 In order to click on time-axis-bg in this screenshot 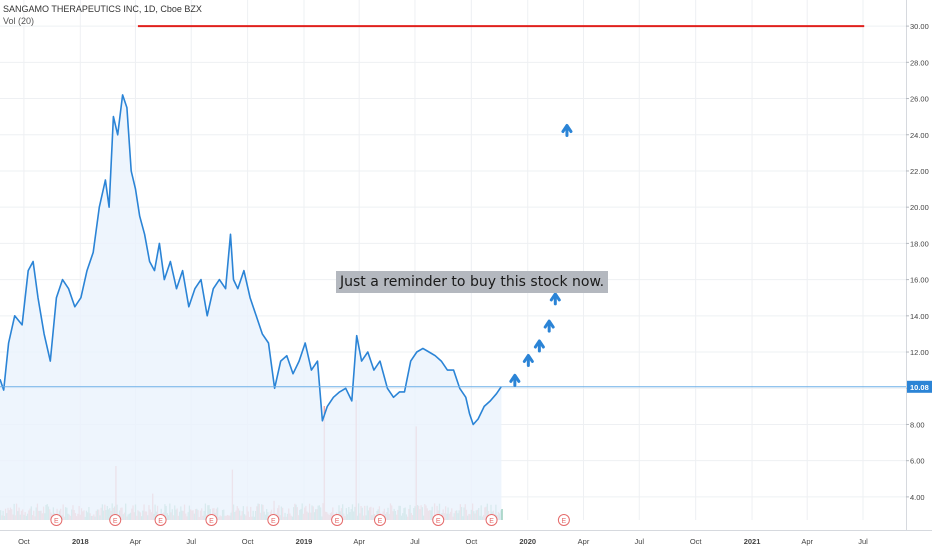, I will do `click(466, 540)`.